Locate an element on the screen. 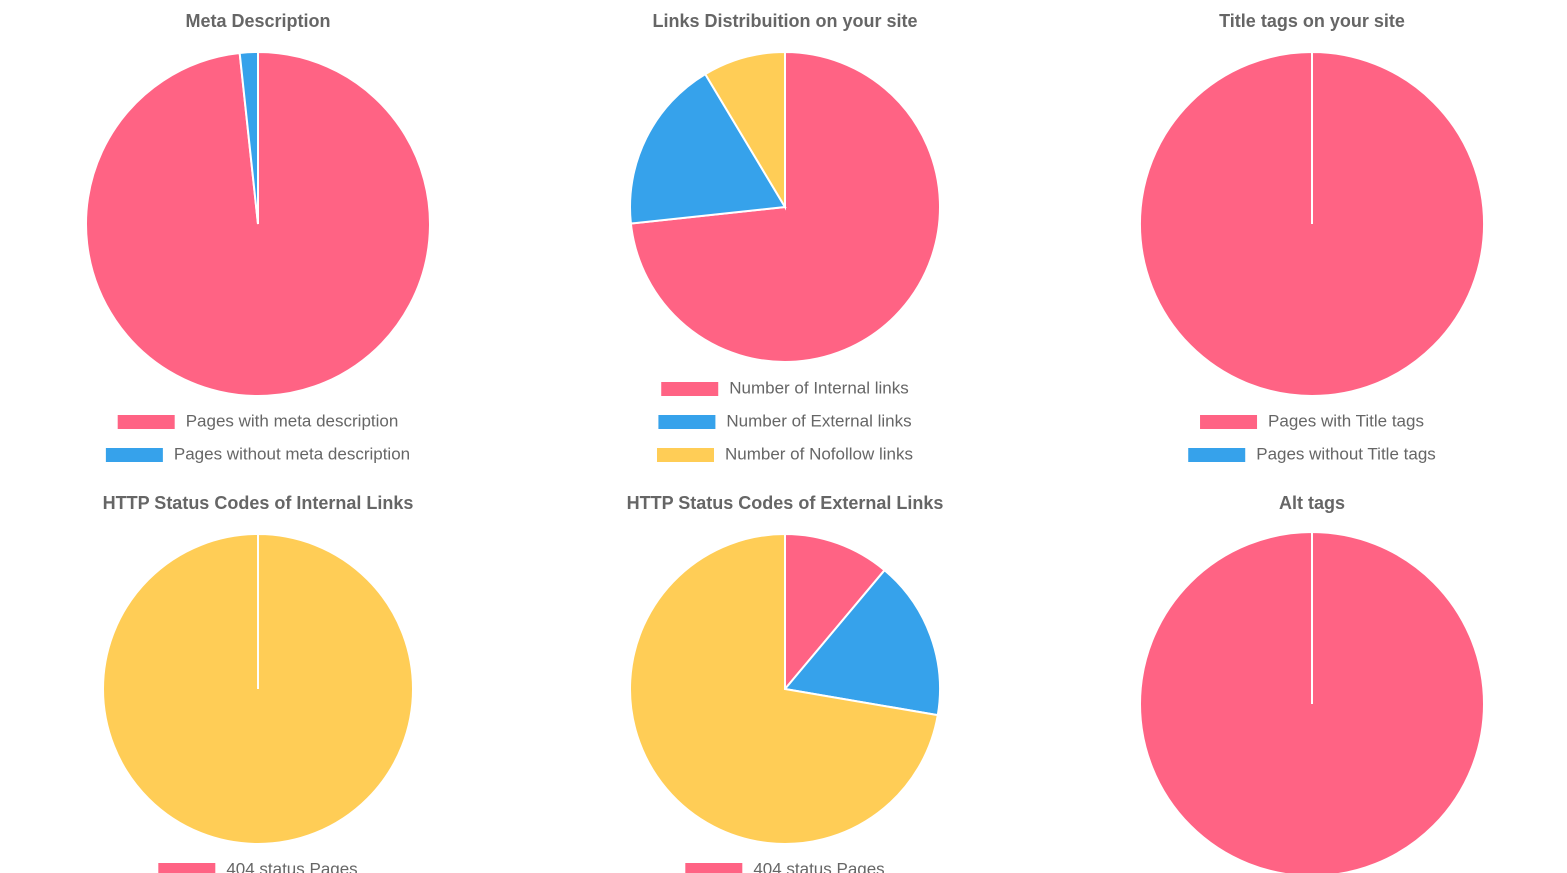  legend-label: Pages with Title tags is located at coordinates (1346, 420).